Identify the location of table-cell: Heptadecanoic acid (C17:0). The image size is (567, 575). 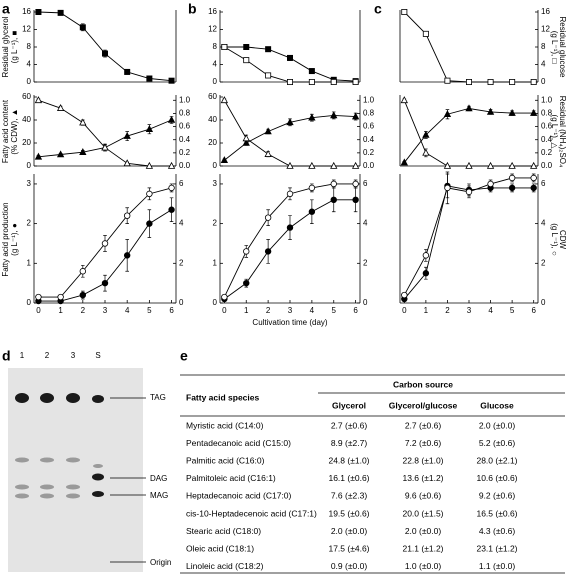
(239, 496).